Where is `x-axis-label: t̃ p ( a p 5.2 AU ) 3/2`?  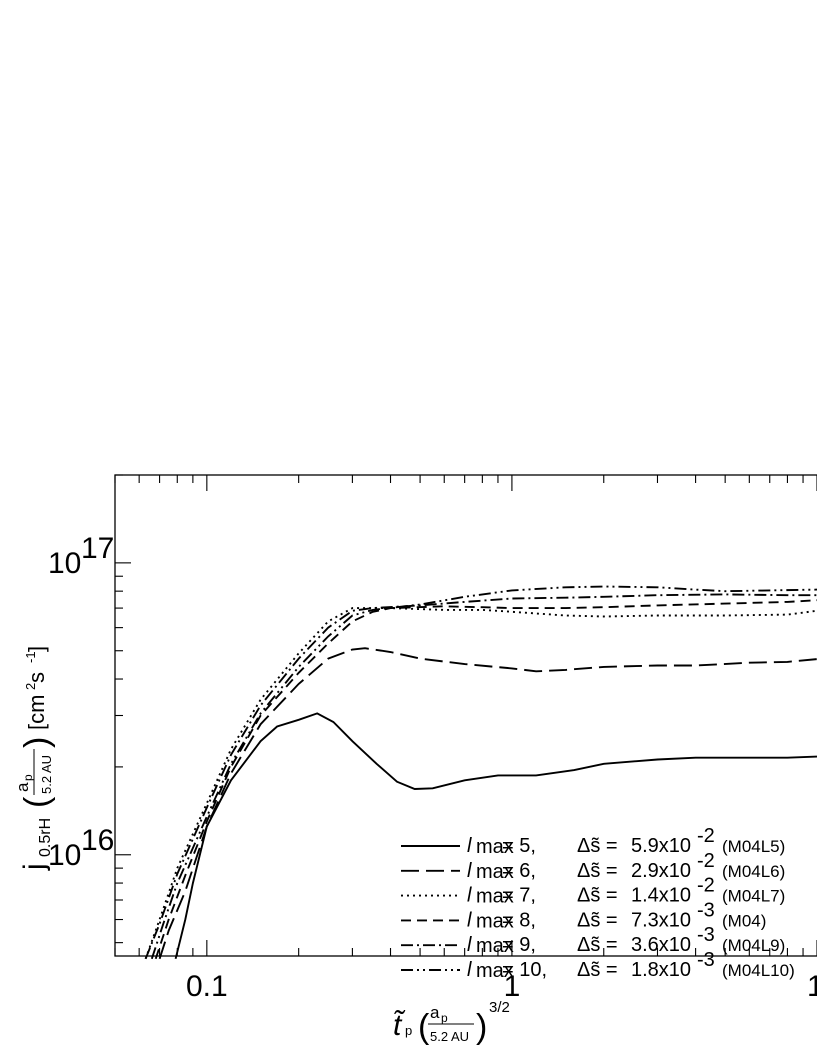
x-axis-label: t̃ p ( a p 5.2 AU ) 3/2 is located at coordinates (451, 1022).